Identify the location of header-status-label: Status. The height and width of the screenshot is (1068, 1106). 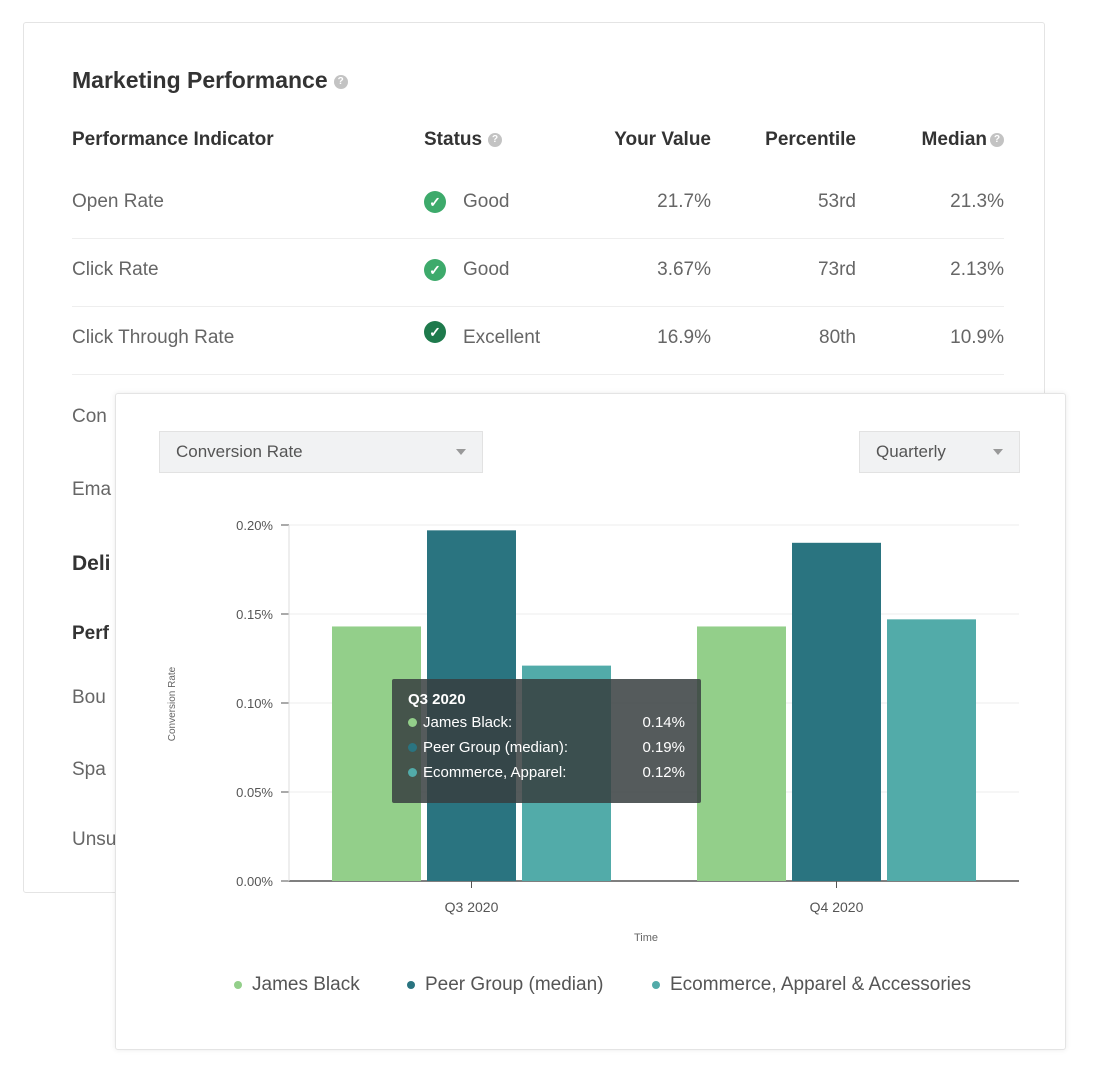
(453, 139).